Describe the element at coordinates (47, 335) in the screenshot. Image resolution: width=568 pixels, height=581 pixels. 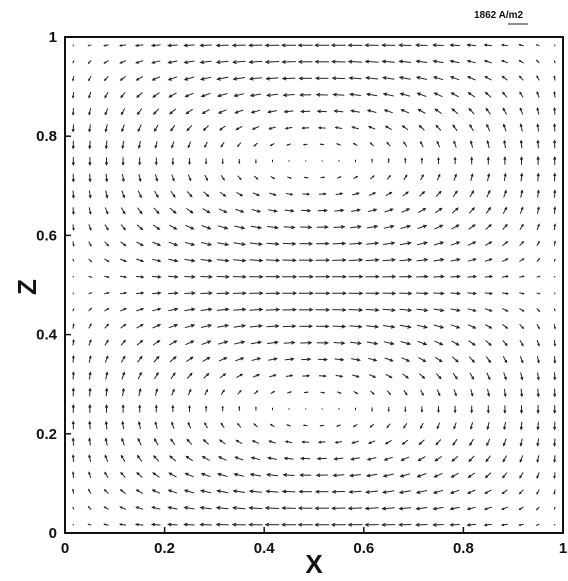
I see `y-tick-label: 0.4` at that location.